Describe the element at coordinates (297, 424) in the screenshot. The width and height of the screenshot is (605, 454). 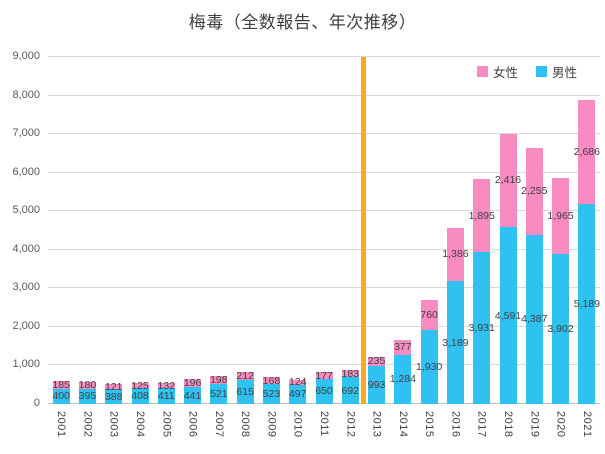
I see `x-axis-tick-label: 2010` at that location.